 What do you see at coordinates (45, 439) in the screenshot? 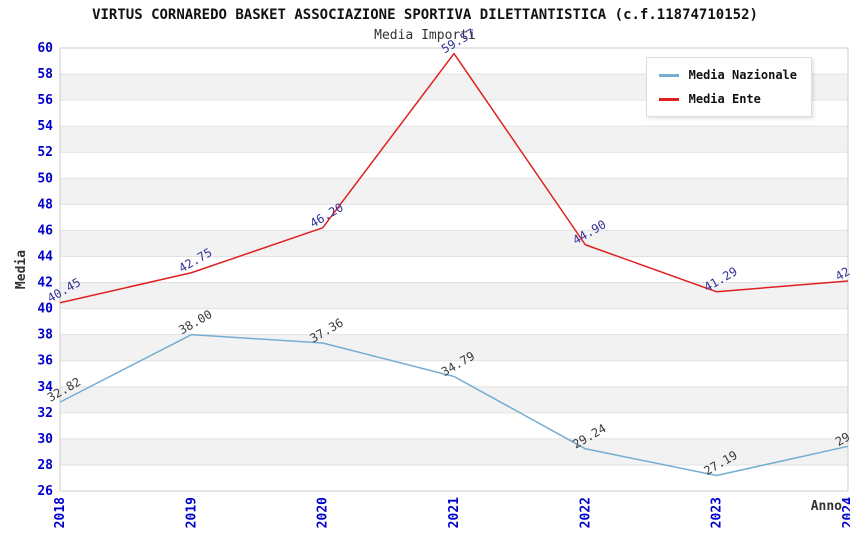
I see `y-tick-label: 30` at bounding box center [45, 439].